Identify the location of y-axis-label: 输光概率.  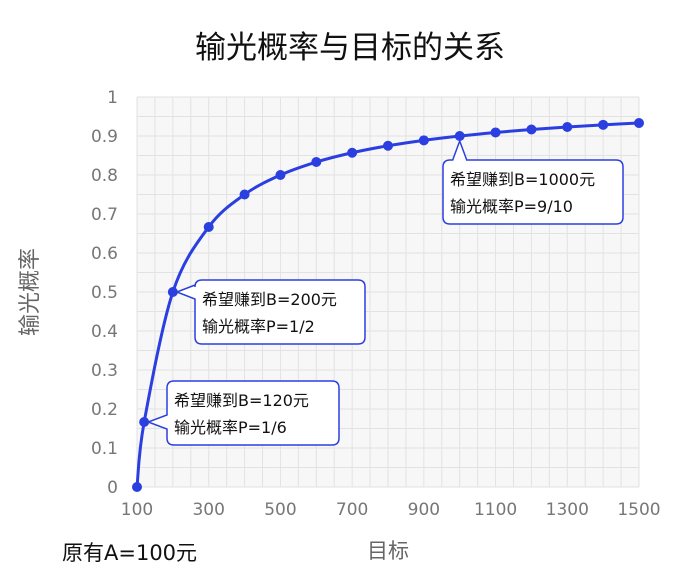
(30, 292).